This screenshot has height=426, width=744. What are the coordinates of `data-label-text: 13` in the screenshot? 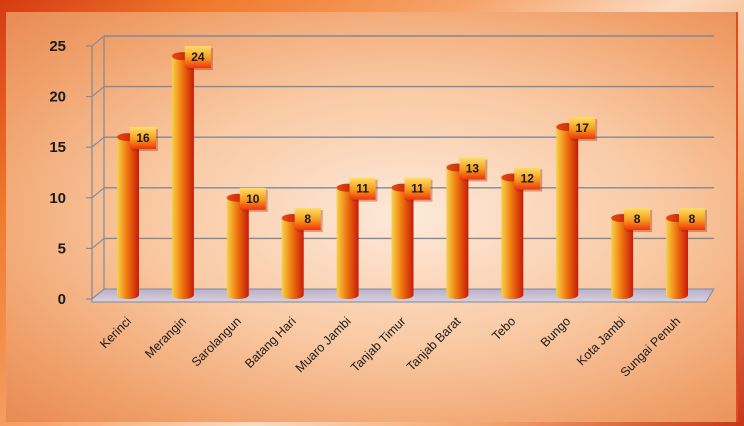 It's located at (473, 168).